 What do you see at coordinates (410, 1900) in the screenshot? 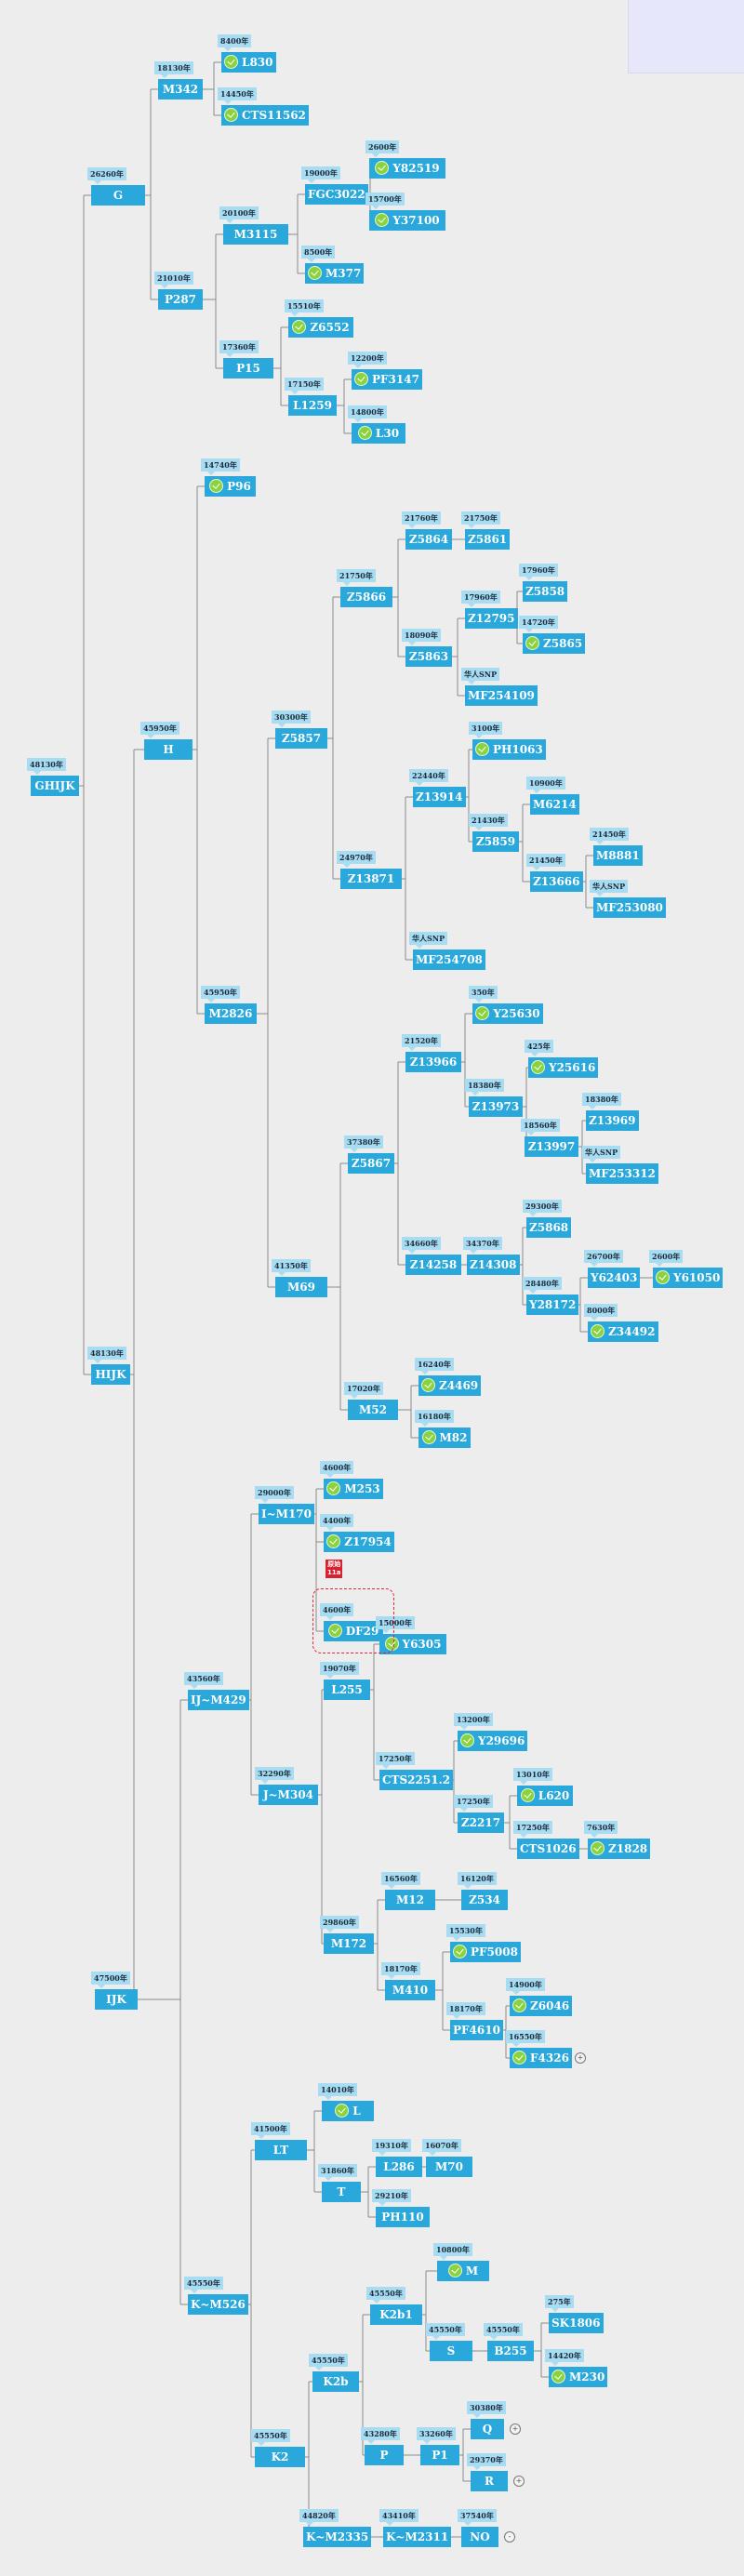
I see `node-m12: M12` at bounding box center [410, 1900].